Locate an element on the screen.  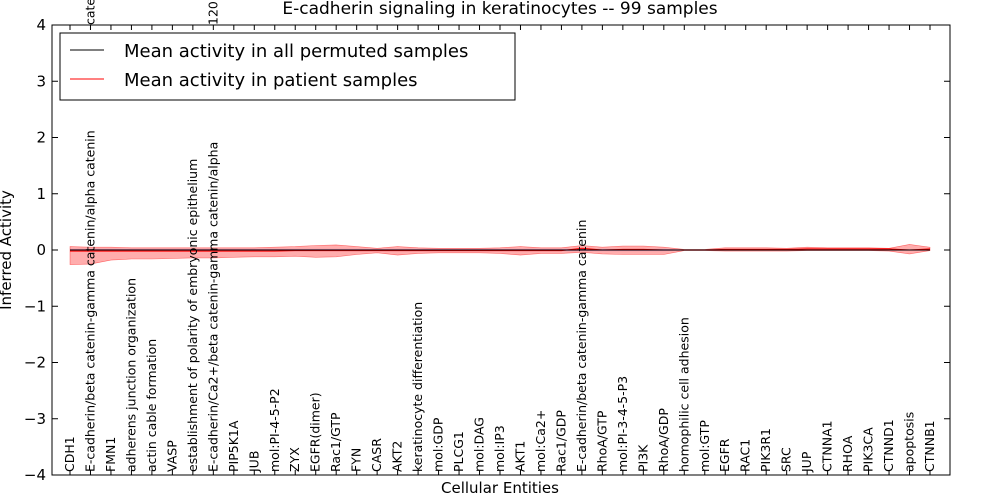
entity-label: RHOA is located at coordinates (847, 453).